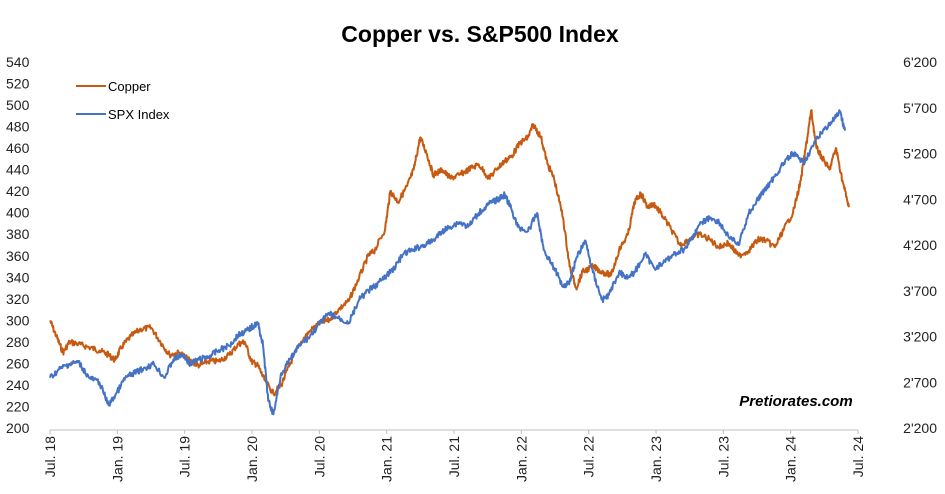  What do you see at coordinates (589, 456) in the screenshot?
I see `x-tick-label: Jul. 22` at bounding box center [589, 456].